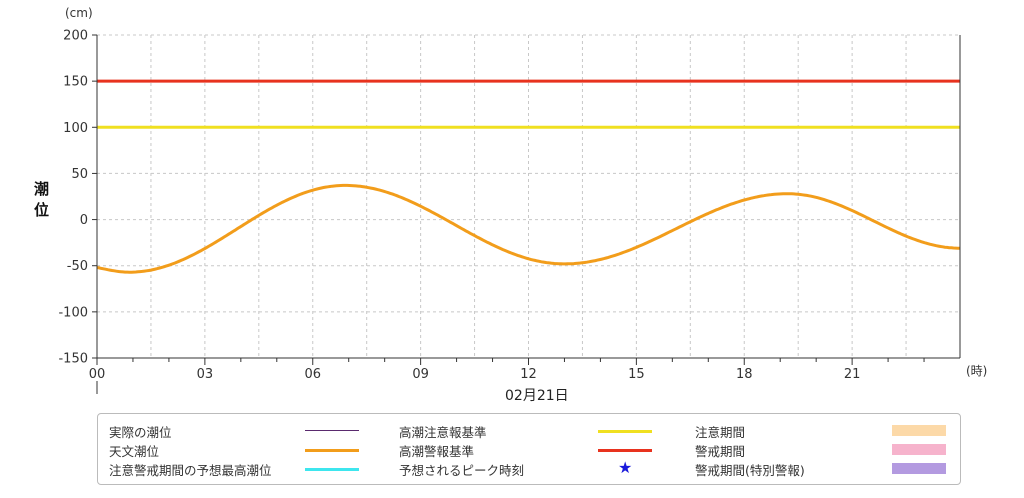 This screenshot has height=498, width=1024. Describe the element at coordinates (73, 312) in the screenshot. I see `y-tick-label: -100` at that location.